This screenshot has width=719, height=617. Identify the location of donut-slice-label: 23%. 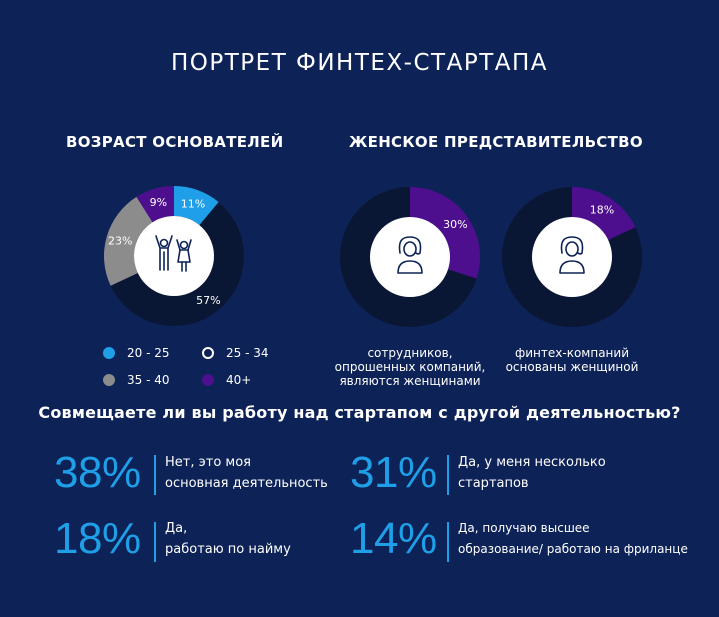
(120, 240).